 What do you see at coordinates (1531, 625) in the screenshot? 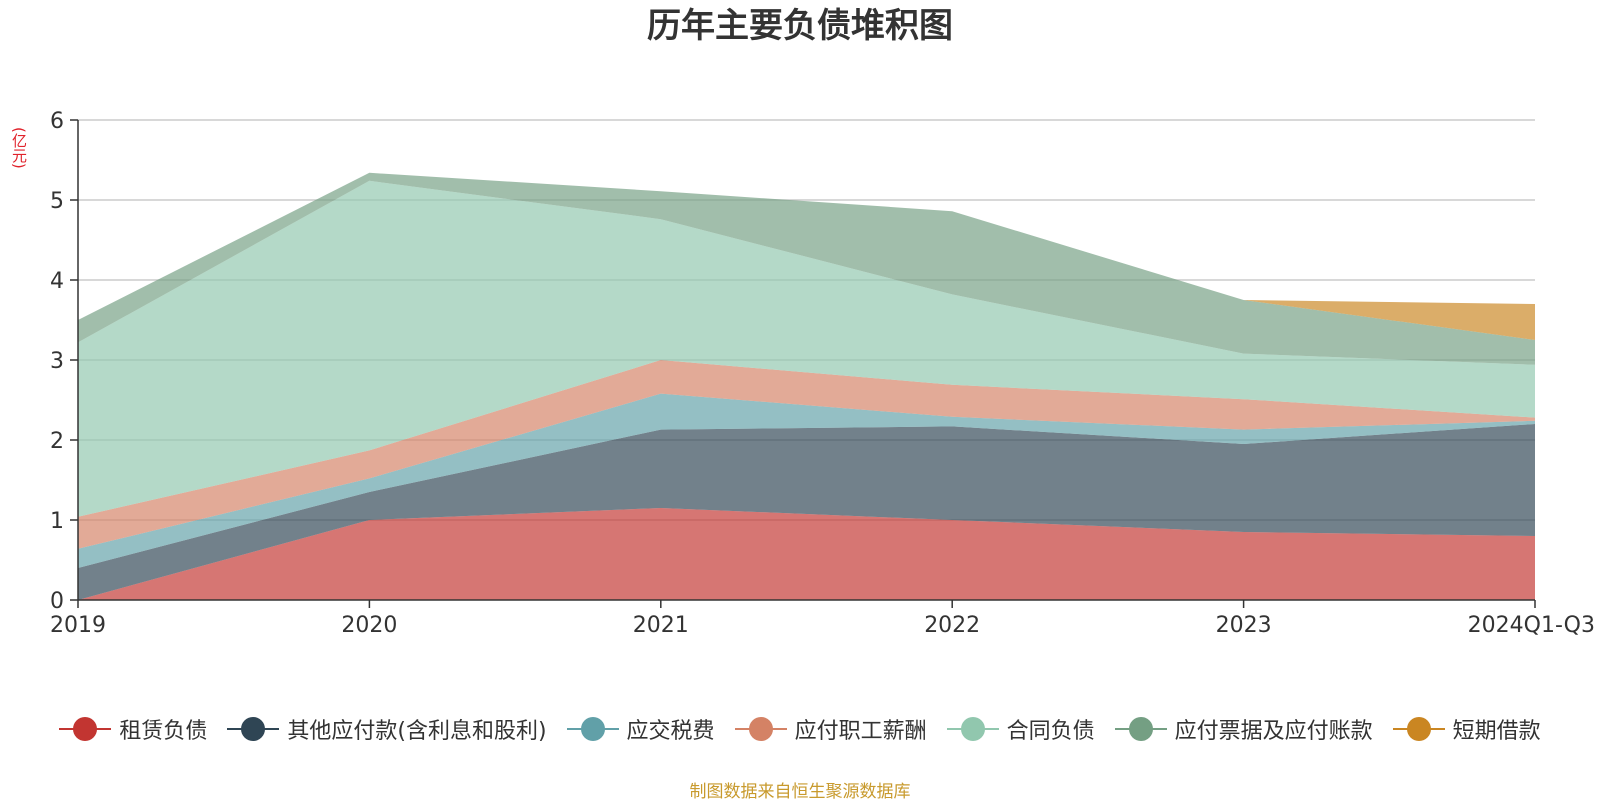
I see `x-tick-label: 2024Q1-Q3` at bounding box center [1531, 625].